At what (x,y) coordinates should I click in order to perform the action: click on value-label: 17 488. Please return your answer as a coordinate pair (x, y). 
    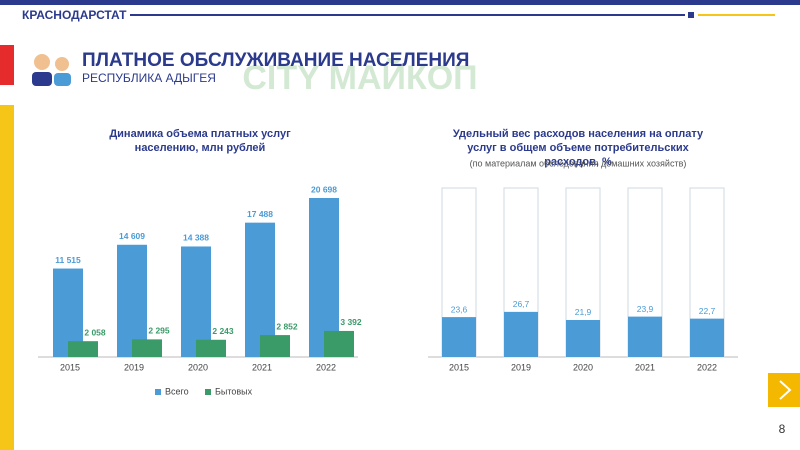
    Looking at the image, I should click on (260, 214).